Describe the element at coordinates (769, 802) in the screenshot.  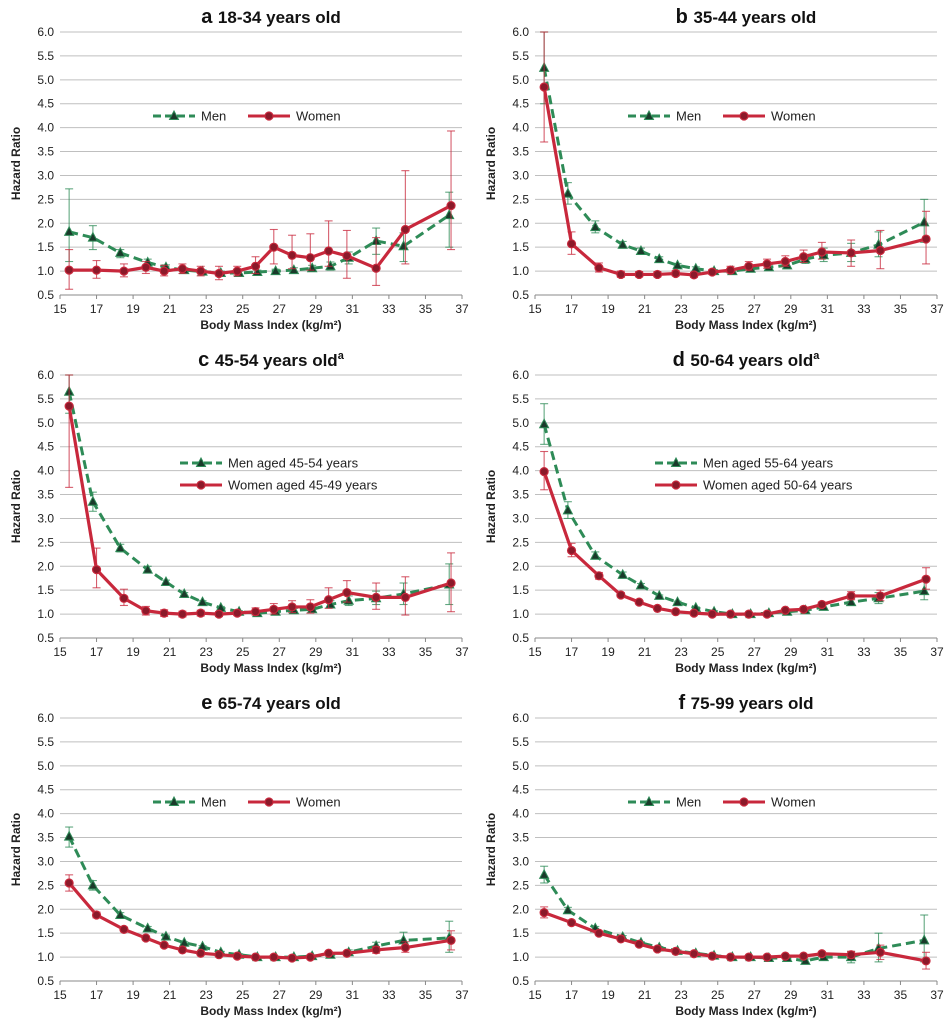
I see `legend-item-women: Women` at that location.